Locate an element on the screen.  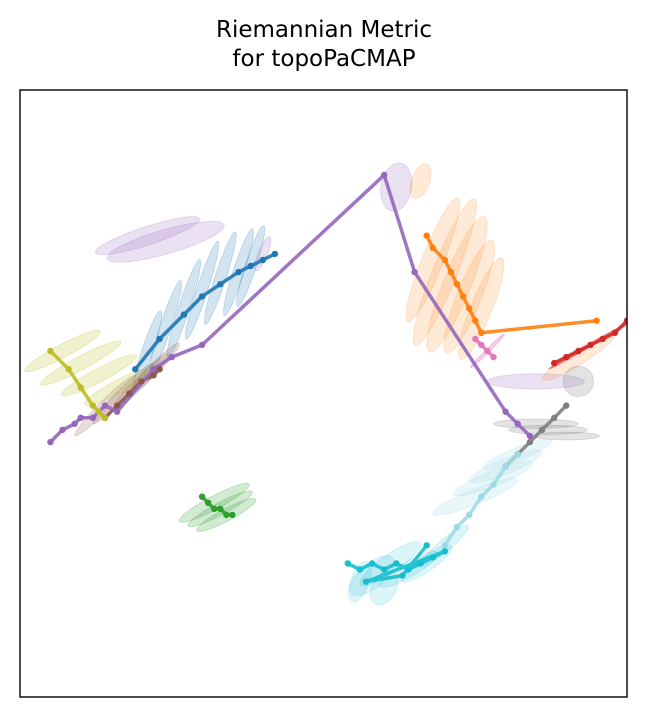
chart-title-line-2: for topoPaCMAP is located at coordinates (324, 59).